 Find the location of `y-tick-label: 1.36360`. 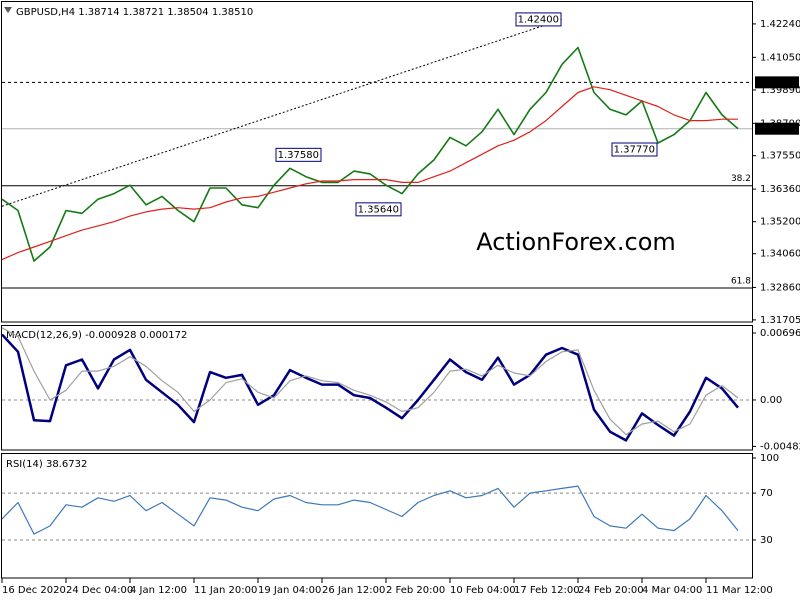

y-tick-label: 1.36360 is located at coordinates (780, 189).